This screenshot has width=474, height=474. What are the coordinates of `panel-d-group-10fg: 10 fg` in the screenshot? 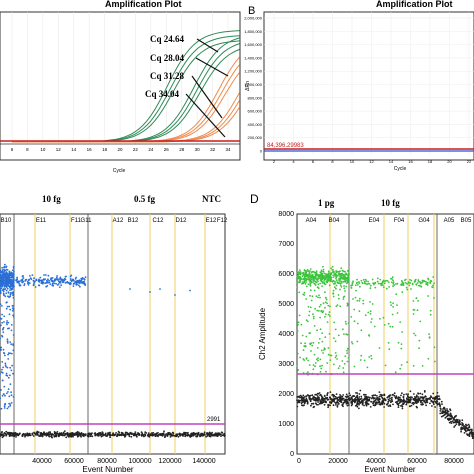 It's located at (390, 203).